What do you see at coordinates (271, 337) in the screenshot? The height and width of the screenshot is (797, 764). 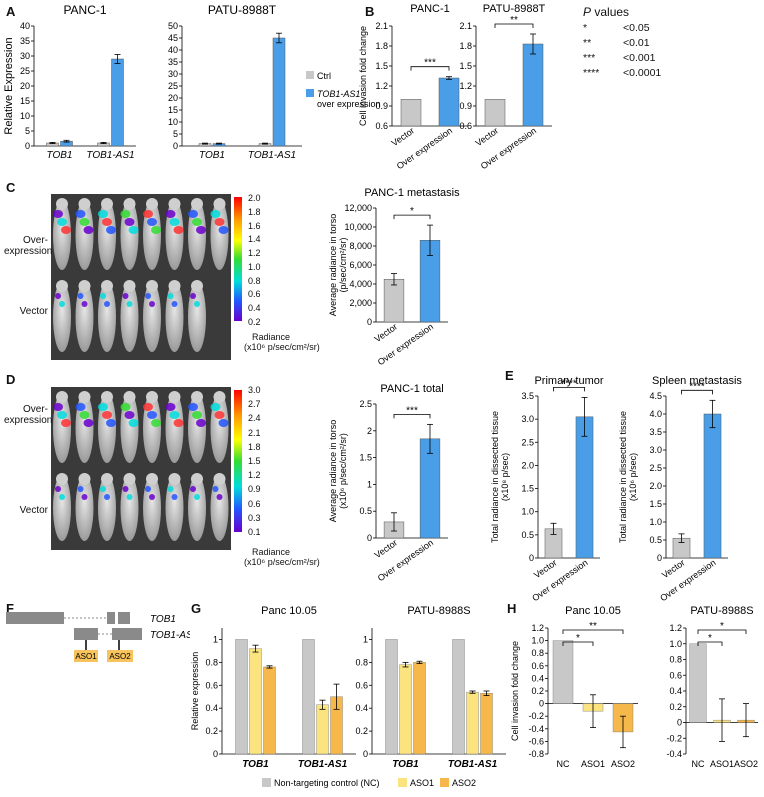 I see `colorbar-title: Radiance` at bounding box center [271, 337].